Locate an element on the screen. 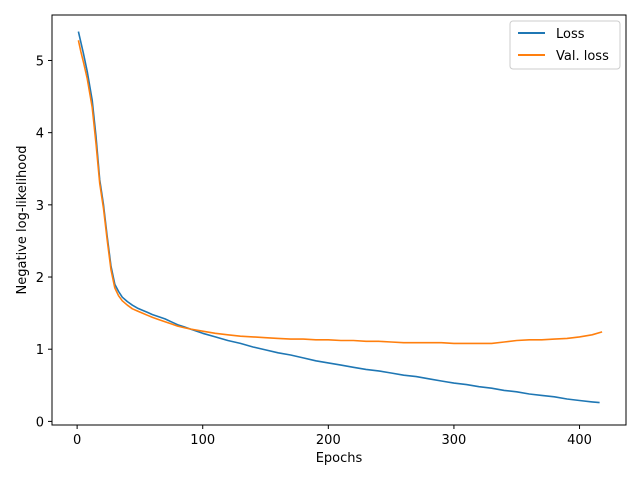 Image resolution: width=640 pixels, height=480 pixels. y-tick-label: 5 is located at coordinates (40, 61).